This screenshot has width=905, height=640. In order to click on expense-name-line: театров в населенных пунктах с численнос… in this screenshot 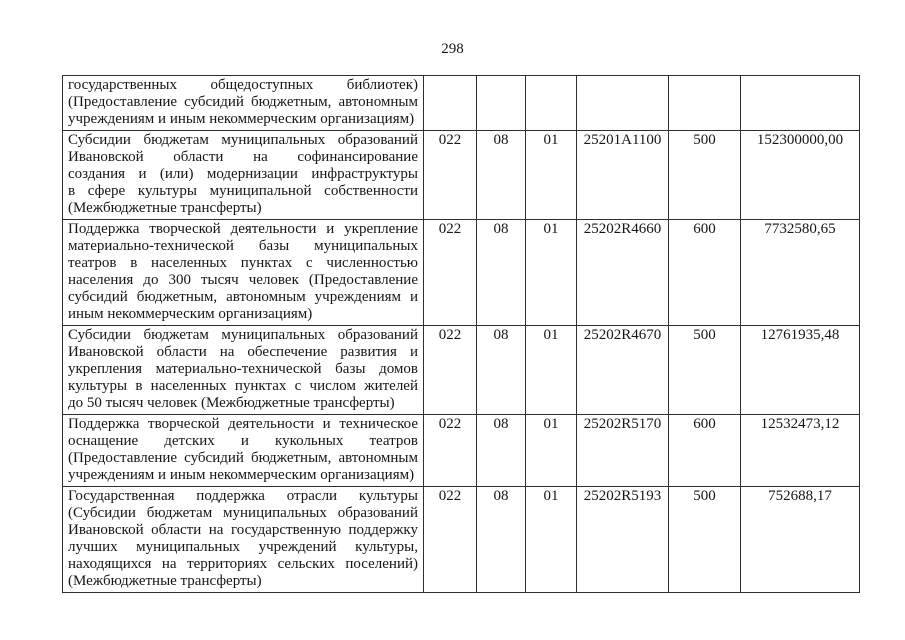, I will do `click(243, 263)`.